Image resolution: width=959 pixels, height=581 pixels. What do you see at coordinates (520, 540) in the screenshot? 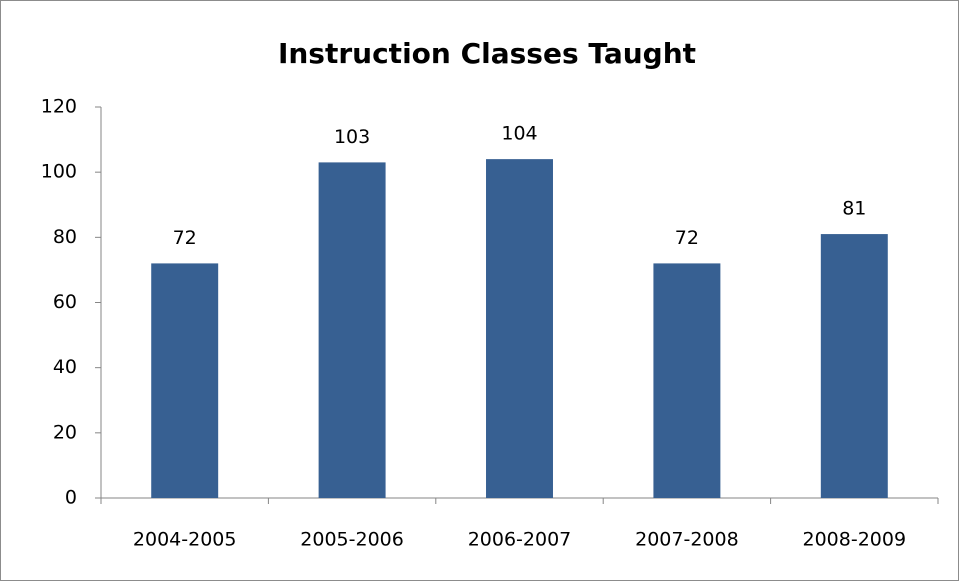
I see `x-tick-label: 2006-2007` at bounding box center [520, 540].